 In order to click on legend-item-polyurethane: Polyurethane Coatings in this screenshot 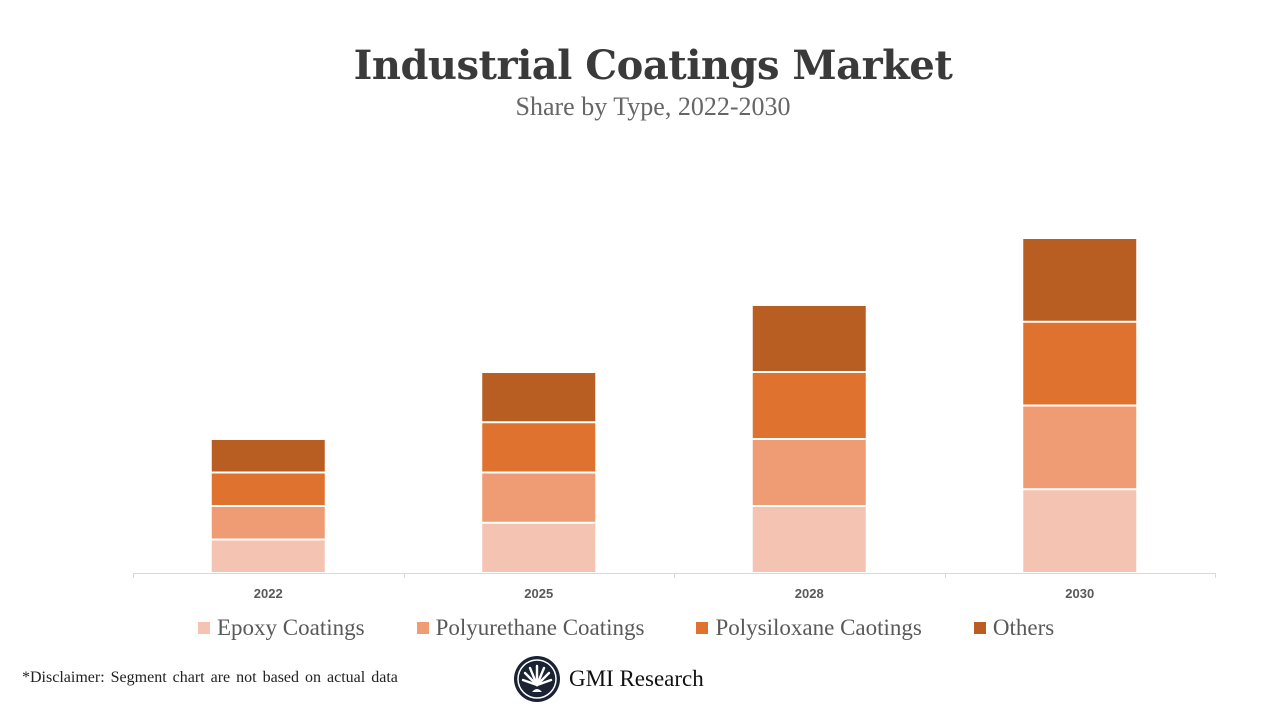, I will do `click(530, 628)`.